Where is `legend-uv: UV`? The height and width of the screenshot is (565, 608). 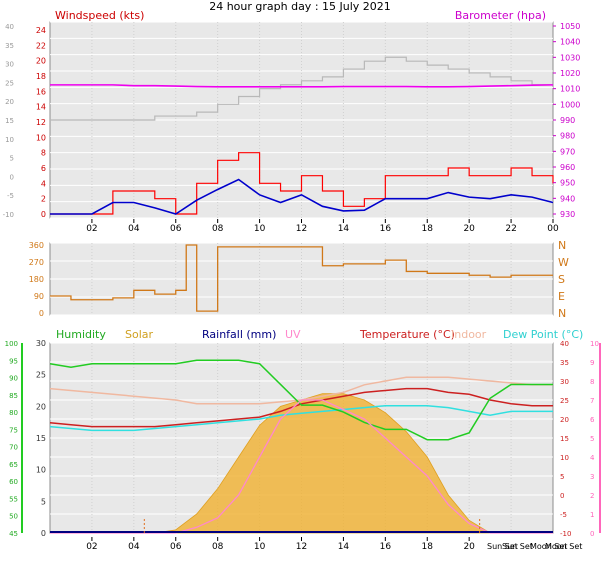
legend-uv: UV is located at coordinates (293, 334).